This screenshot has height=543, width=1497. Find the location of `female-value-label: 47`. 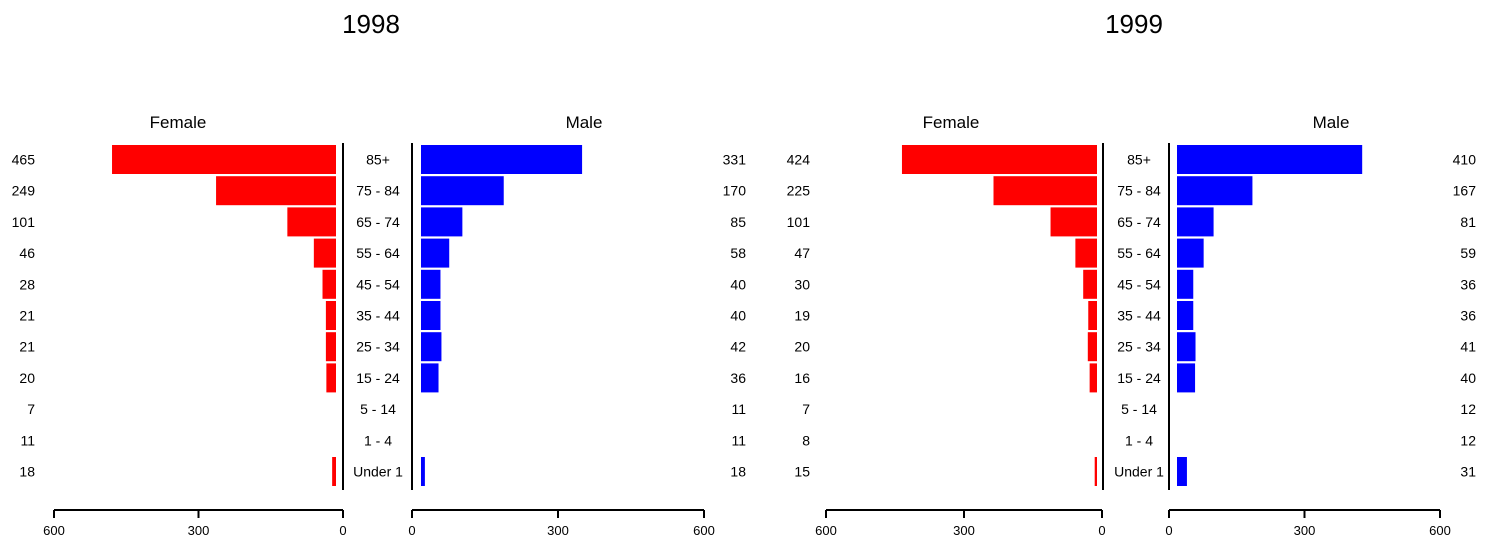

female-value-label: 47 is located at coordinates (802, 253).